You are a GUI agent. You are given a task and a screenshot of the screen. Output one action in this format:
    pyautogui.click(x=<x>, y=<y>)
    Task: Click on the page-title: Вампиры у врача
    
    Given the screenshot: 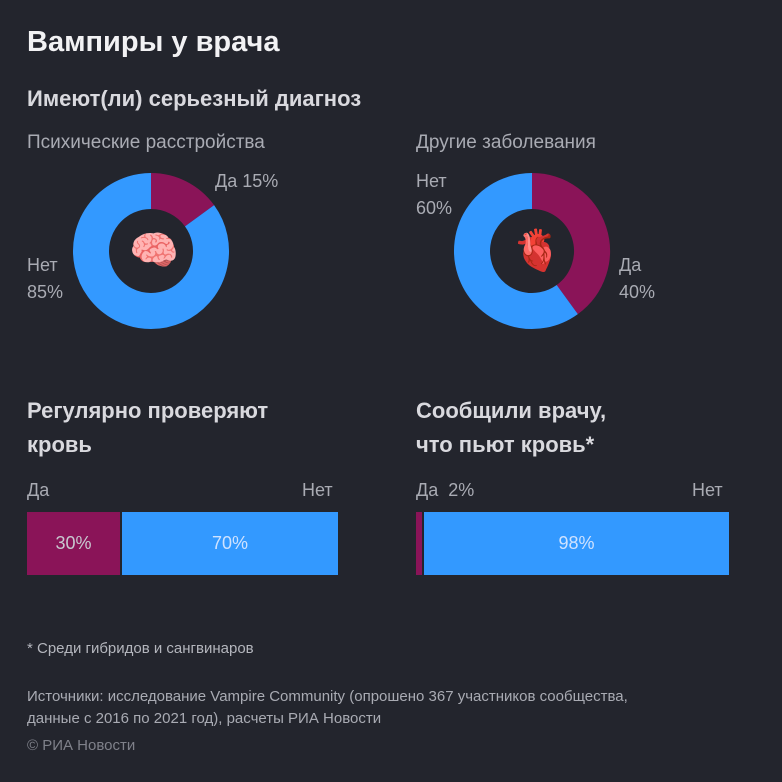 What is the action you would take?
    pyautogui.click(x=153, y=42)
    